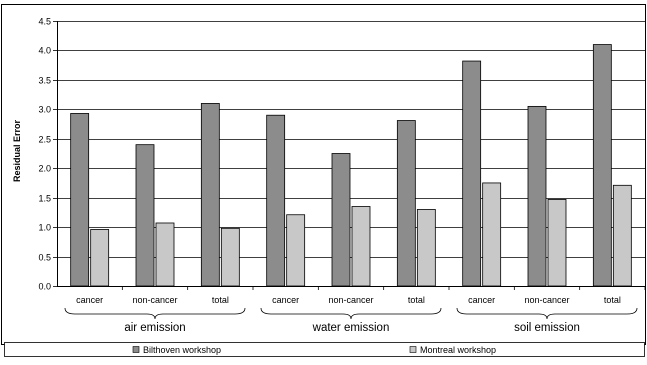  Describe the element at coordinates (44, 51) in the screenshot. I see `y-tick-label: 4.0` at that location.